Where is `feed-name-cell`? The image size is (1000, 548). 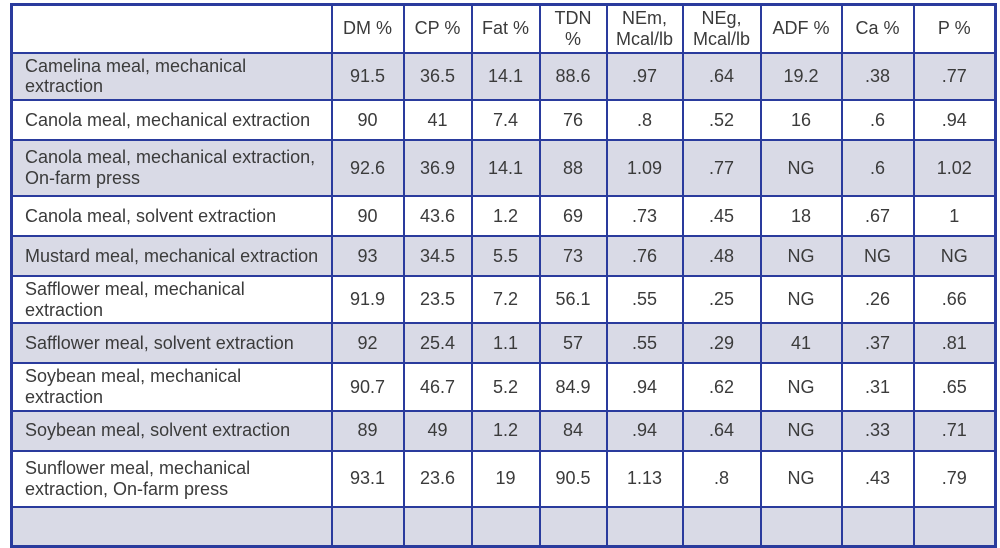 feed-name-cell is located at coordinates (171, 526).